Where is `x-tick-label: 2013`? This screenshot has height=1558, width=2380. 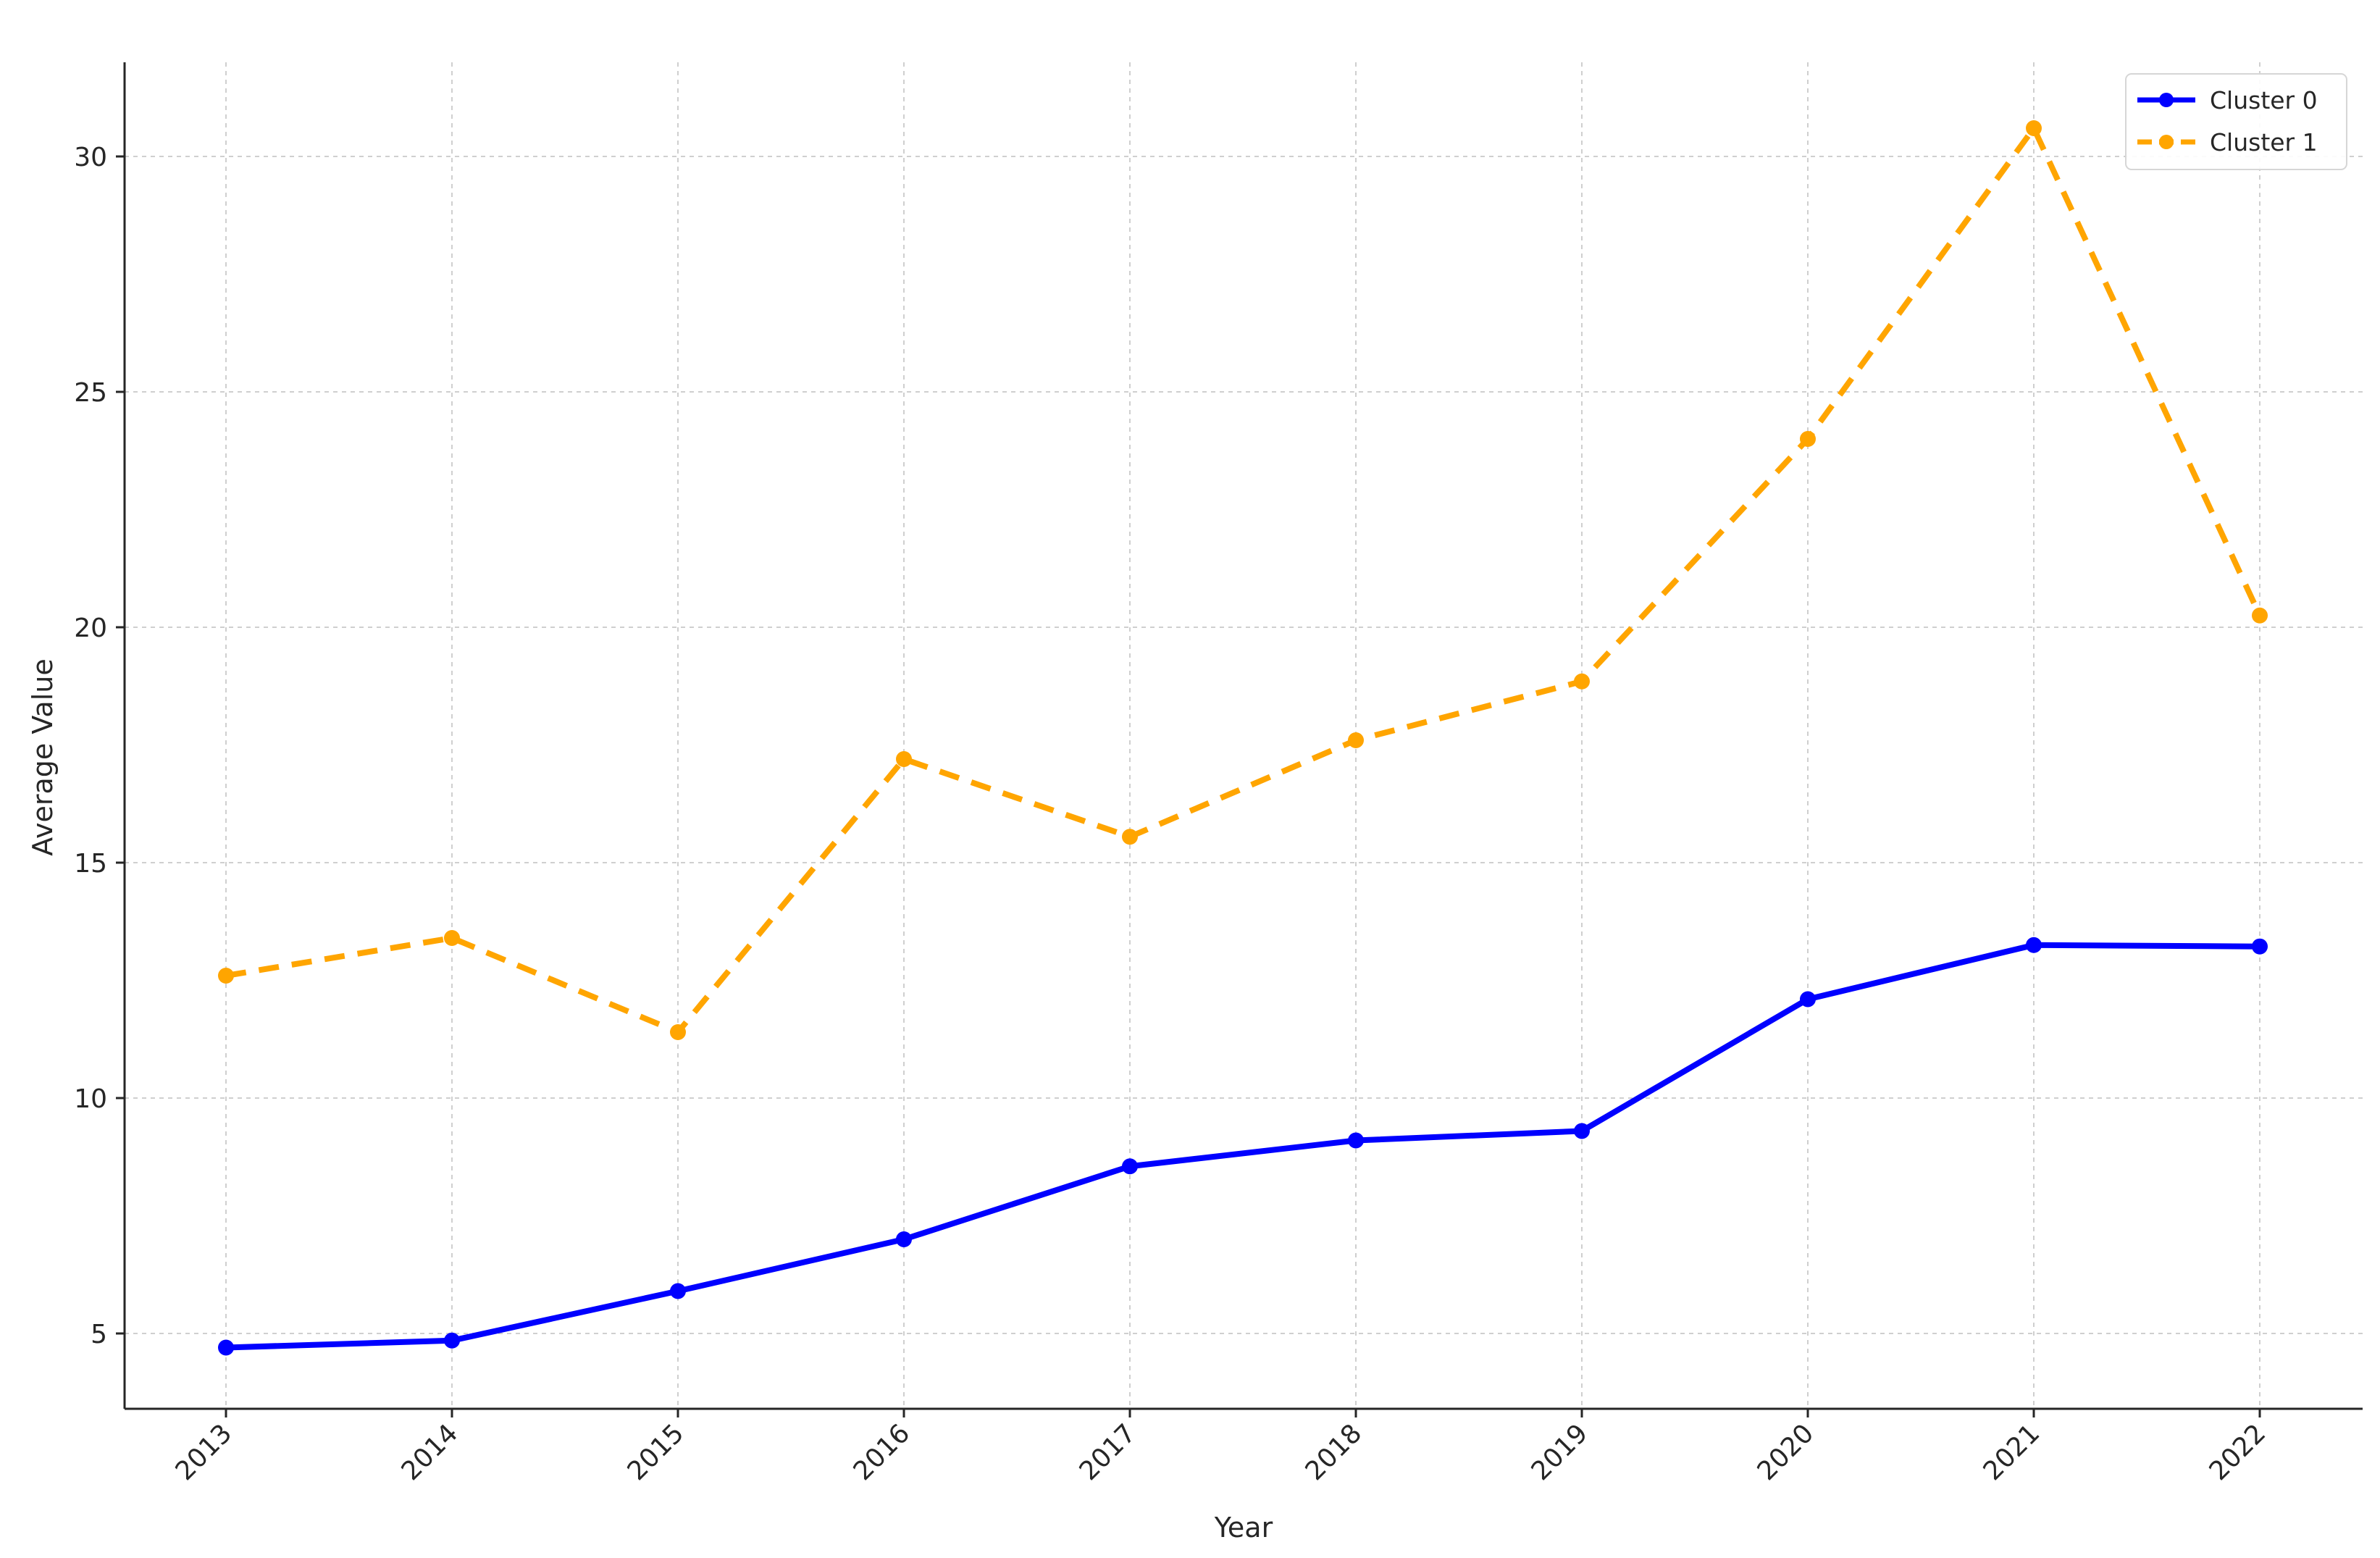
x-tick-label: 2013 is located at coordinates (204, 1452).